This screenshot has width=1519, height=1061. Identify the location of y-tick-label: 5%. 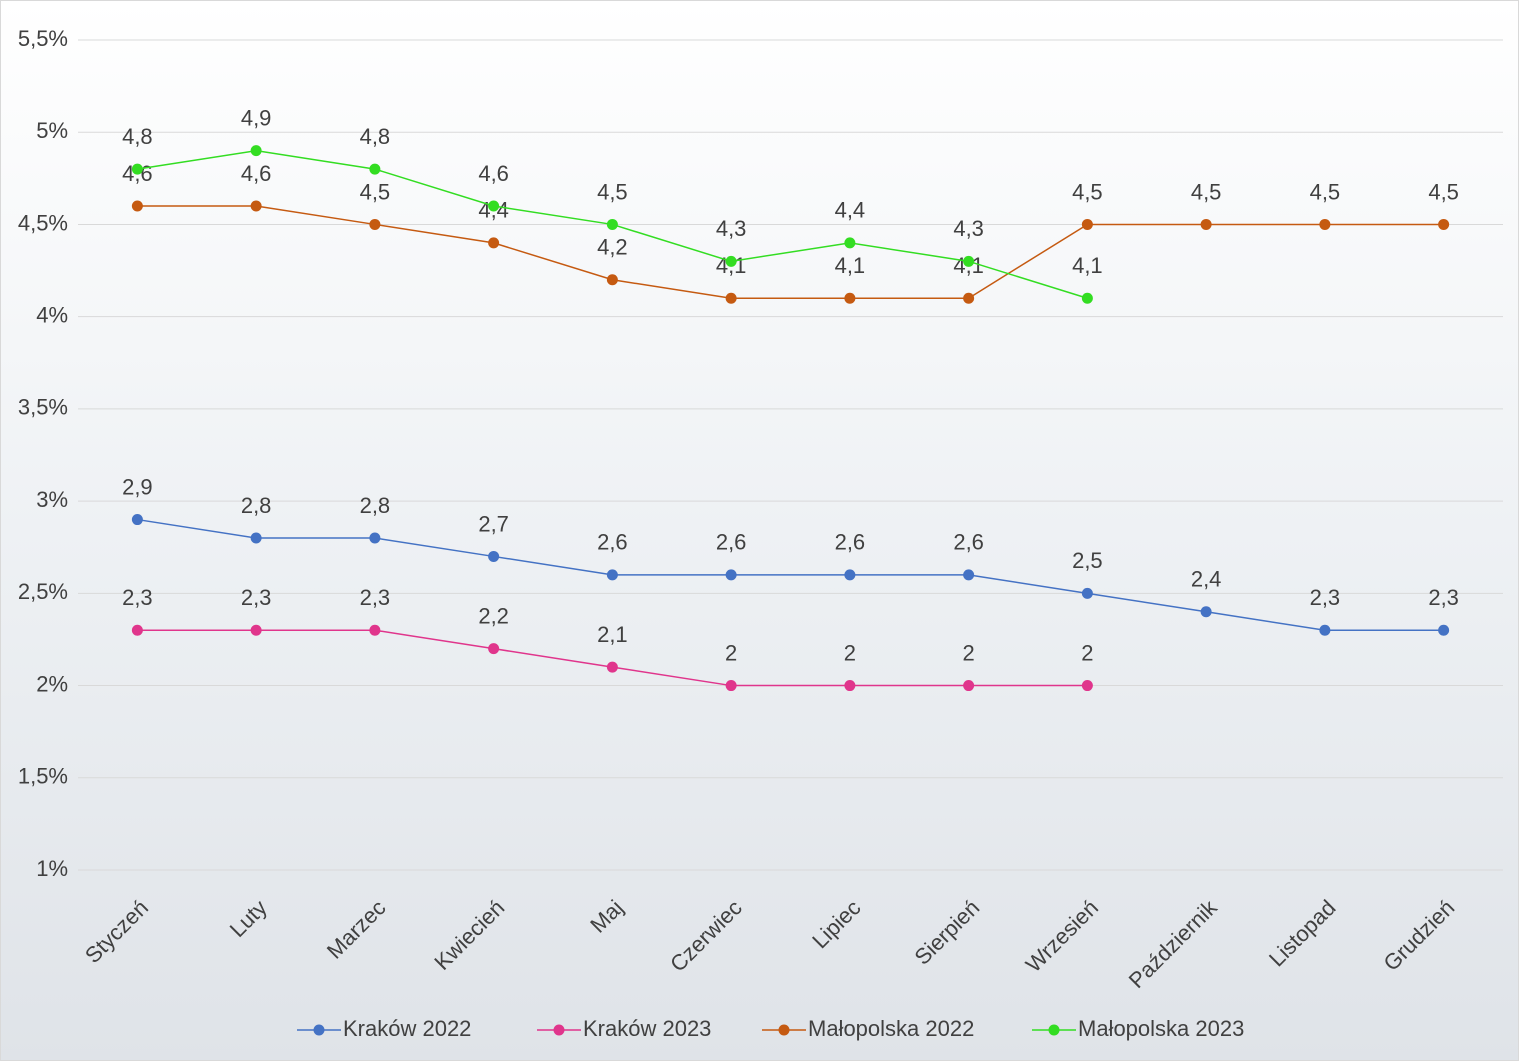
(52, 130).